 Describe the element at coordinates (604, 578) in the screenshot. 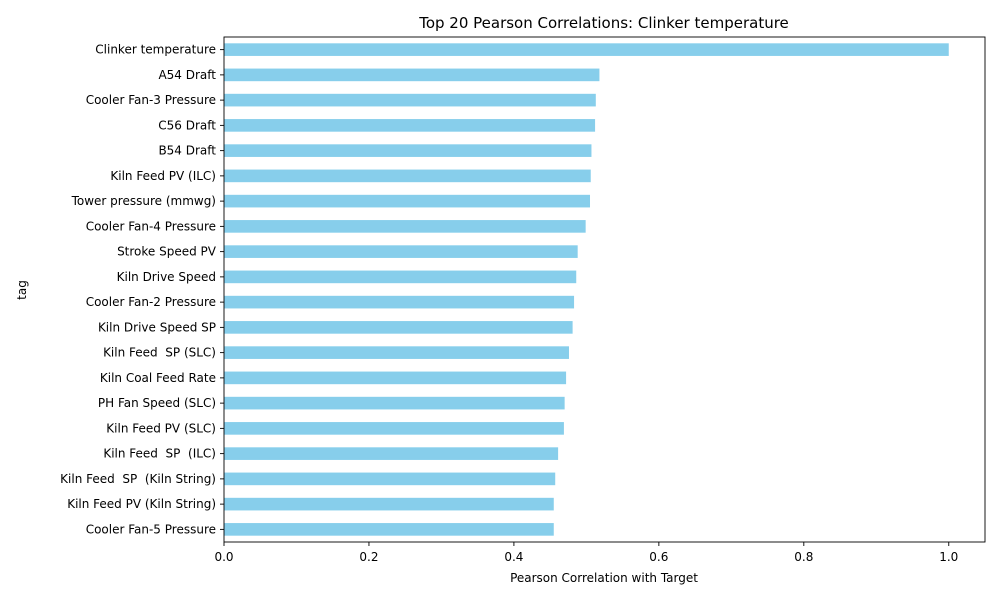

I see `x-axis-title: Pearson Correlation with Target` at that location.